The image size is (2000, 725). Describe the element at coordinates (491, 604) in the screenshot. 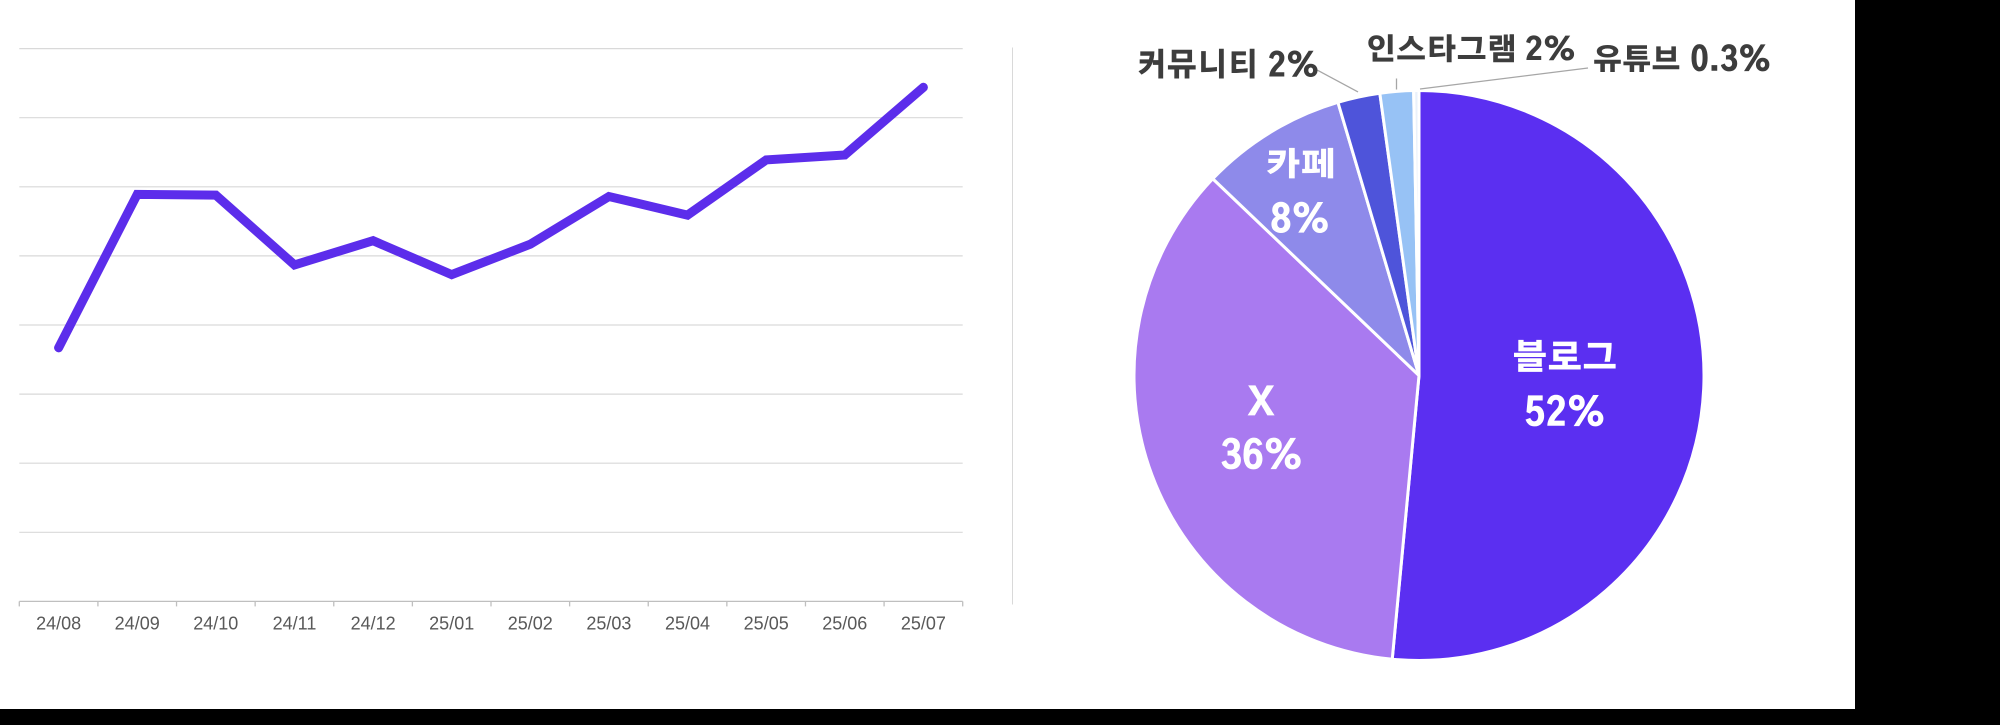

I see `line-chart-x-ticks` at that location.